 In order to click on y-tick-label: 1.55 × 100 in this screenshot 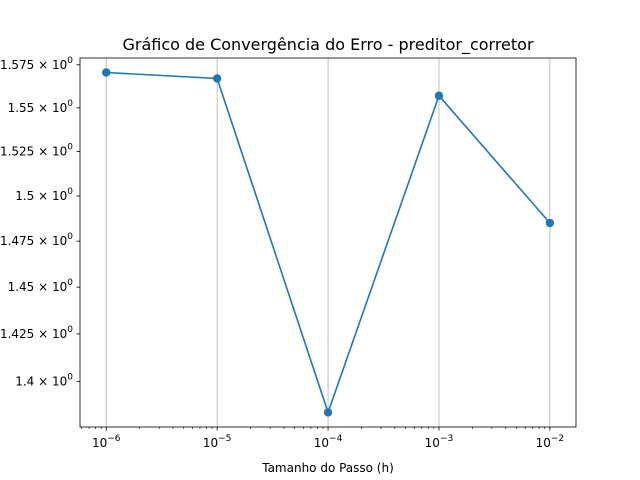, I will do `click(41, 107)`.